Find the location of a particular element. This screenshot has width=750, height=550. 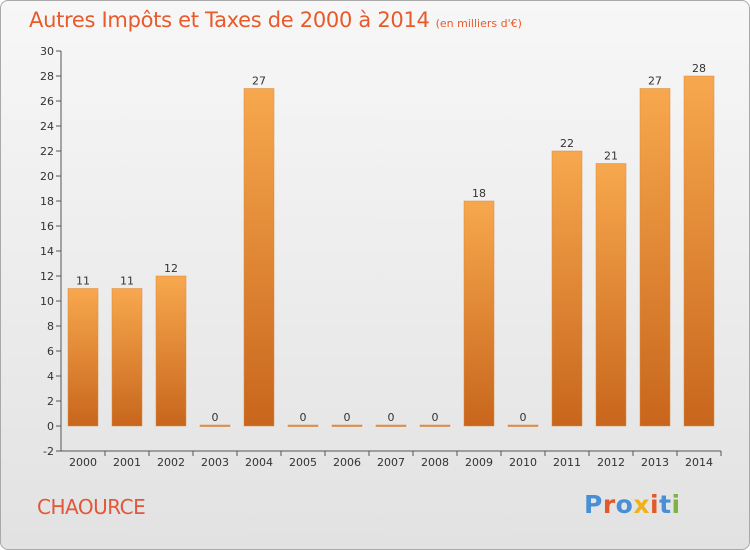

place-name: CHAOURCE is located at coordinates (91, 507).